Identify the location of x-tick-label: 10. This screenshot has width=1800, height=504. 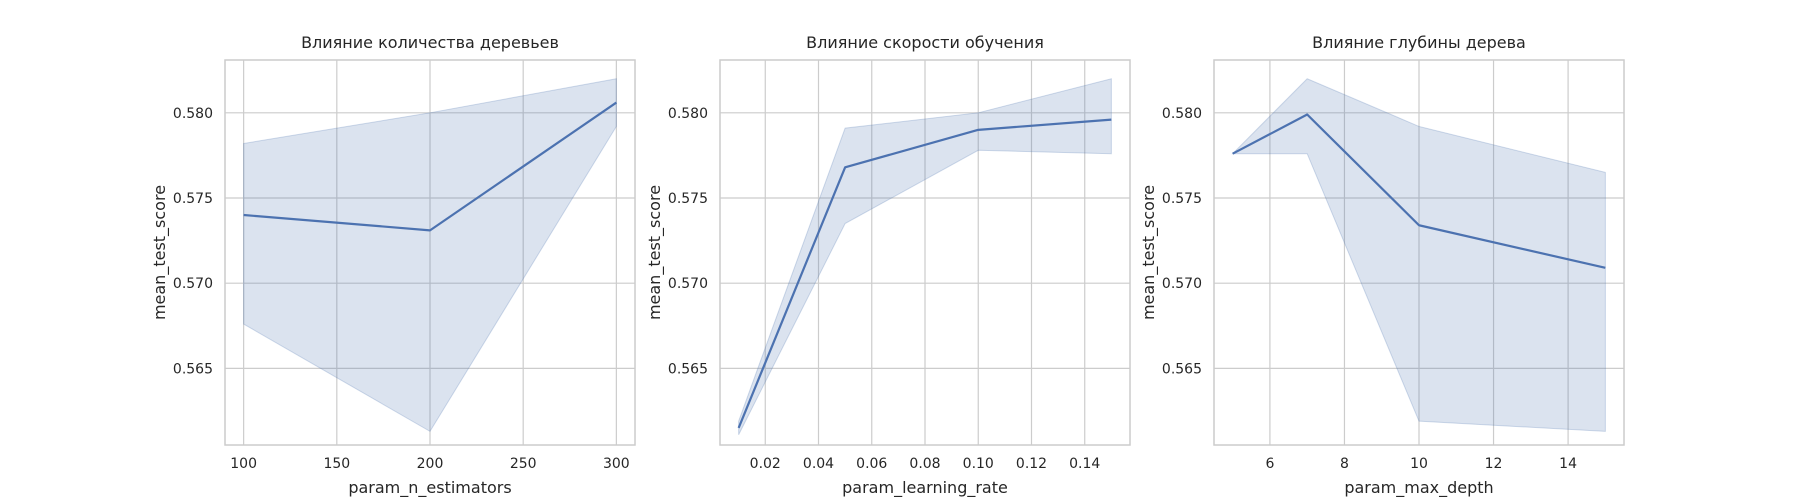
(1419, 464).